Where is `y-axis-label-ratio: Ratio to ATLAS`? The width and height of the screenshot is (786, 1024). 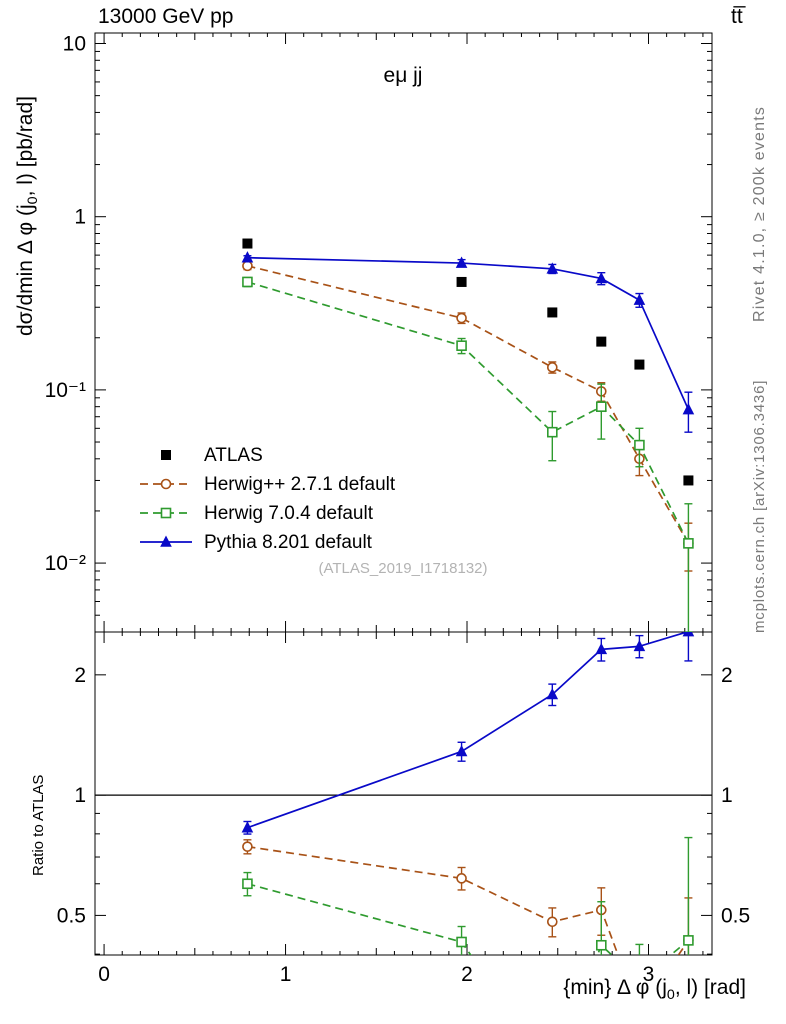 y-axis-label-ratio: Ratio to ATLAS is located at coordinates (38, 825).